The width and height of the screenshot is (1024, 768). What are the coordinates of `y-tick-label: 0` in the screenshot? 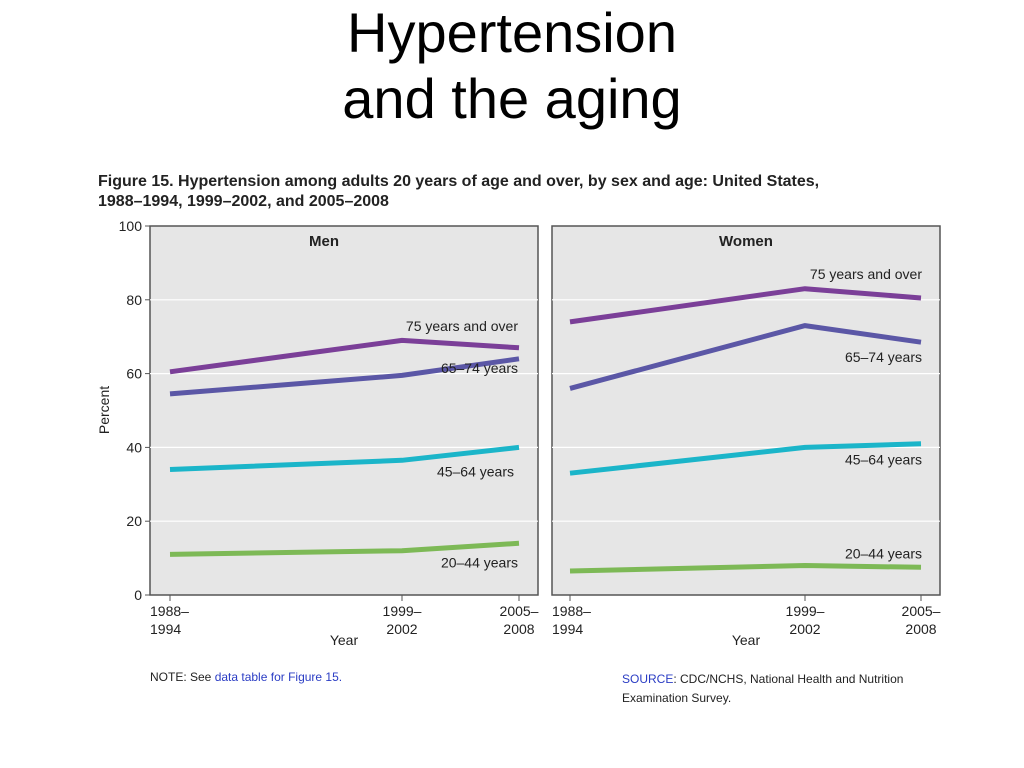 It's located at (138, 595).